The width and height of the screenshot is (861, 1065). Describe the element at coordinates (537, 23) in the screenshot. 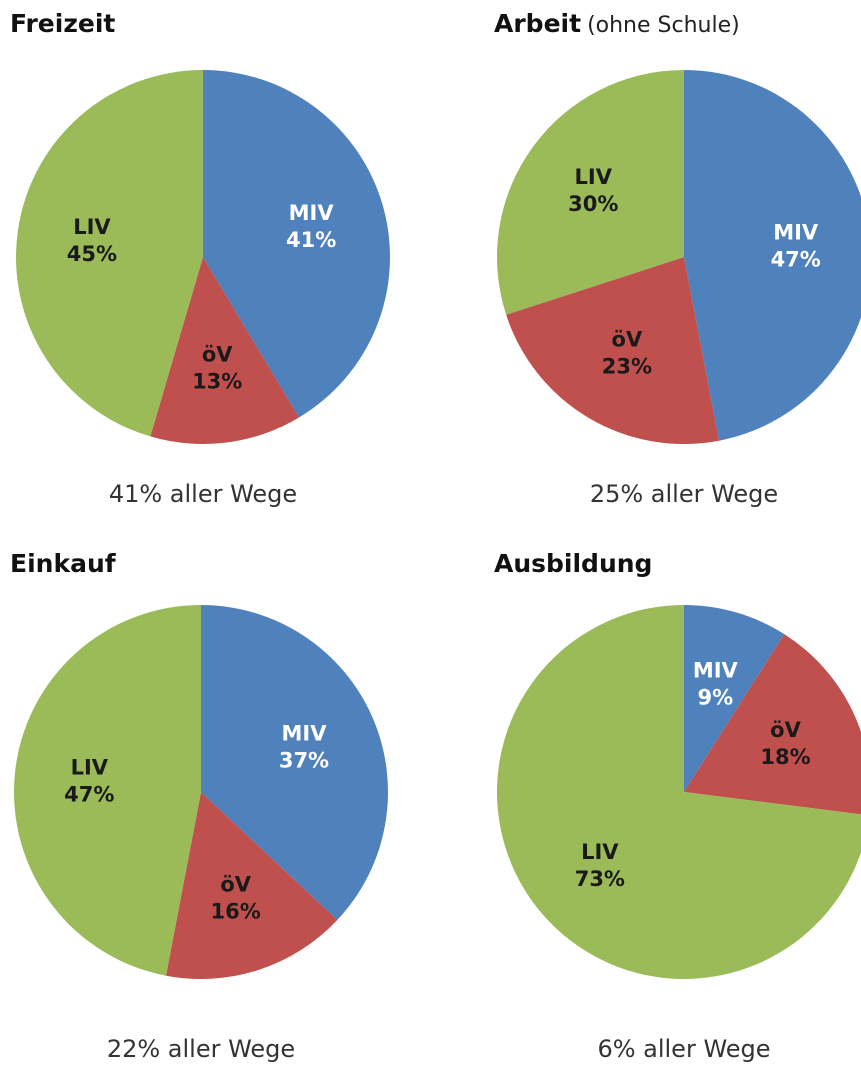

I see `chart-title: Arbeit` at that location.